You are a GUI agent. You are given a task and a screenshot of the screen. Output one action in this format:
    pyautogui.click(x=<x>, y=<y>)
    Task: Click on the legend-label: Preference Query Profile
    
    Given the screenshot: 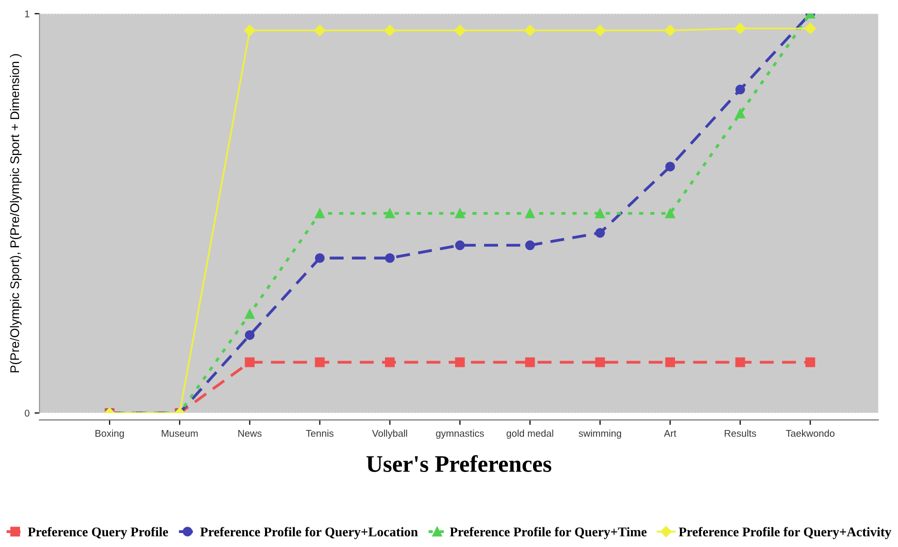 What is the action you would take?
    pyautogui.click(x=98, y=533)
    